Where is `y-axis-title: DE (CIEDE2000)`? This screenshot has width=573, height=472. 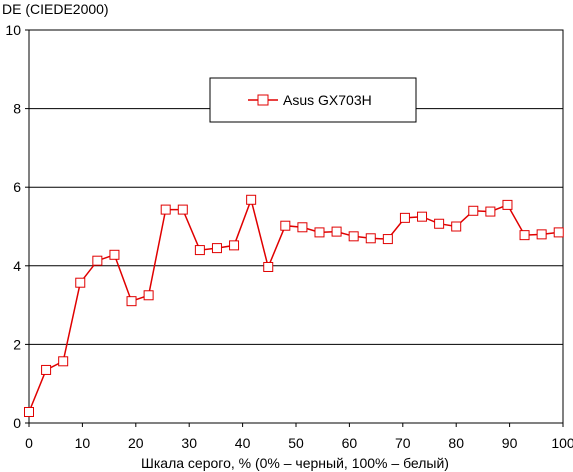 y-axis-title: DE (CIEDE2000) is located at coordinates (55, 9).